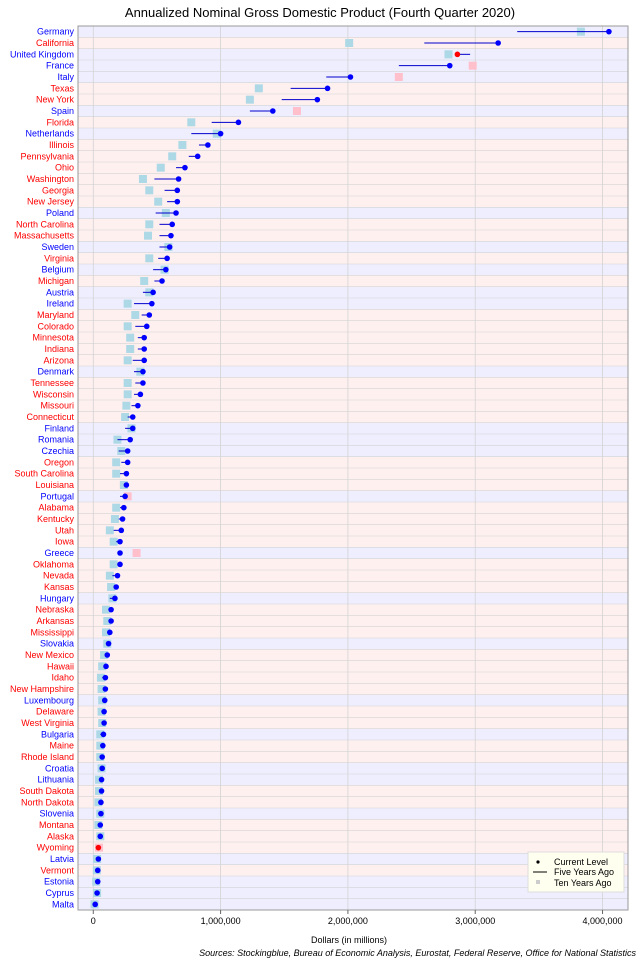 This screenshot has height=960, width=640. What do you see at coordinates (55, 372) in the screenshot?
I see `row-label: Denmark` at bounding box center [55, 372].